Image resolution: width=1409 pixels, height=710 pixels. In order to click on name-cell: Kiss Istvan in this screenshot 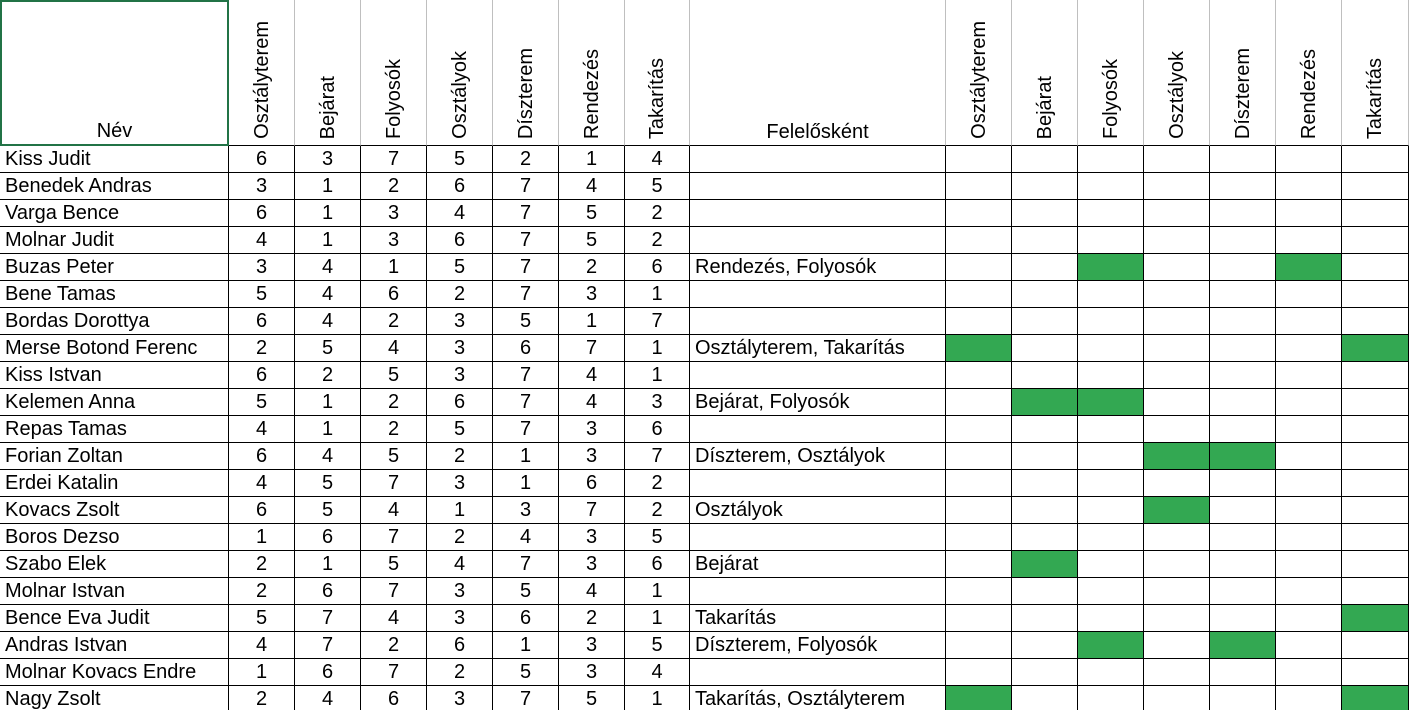, I will do `click(114, 375)`.